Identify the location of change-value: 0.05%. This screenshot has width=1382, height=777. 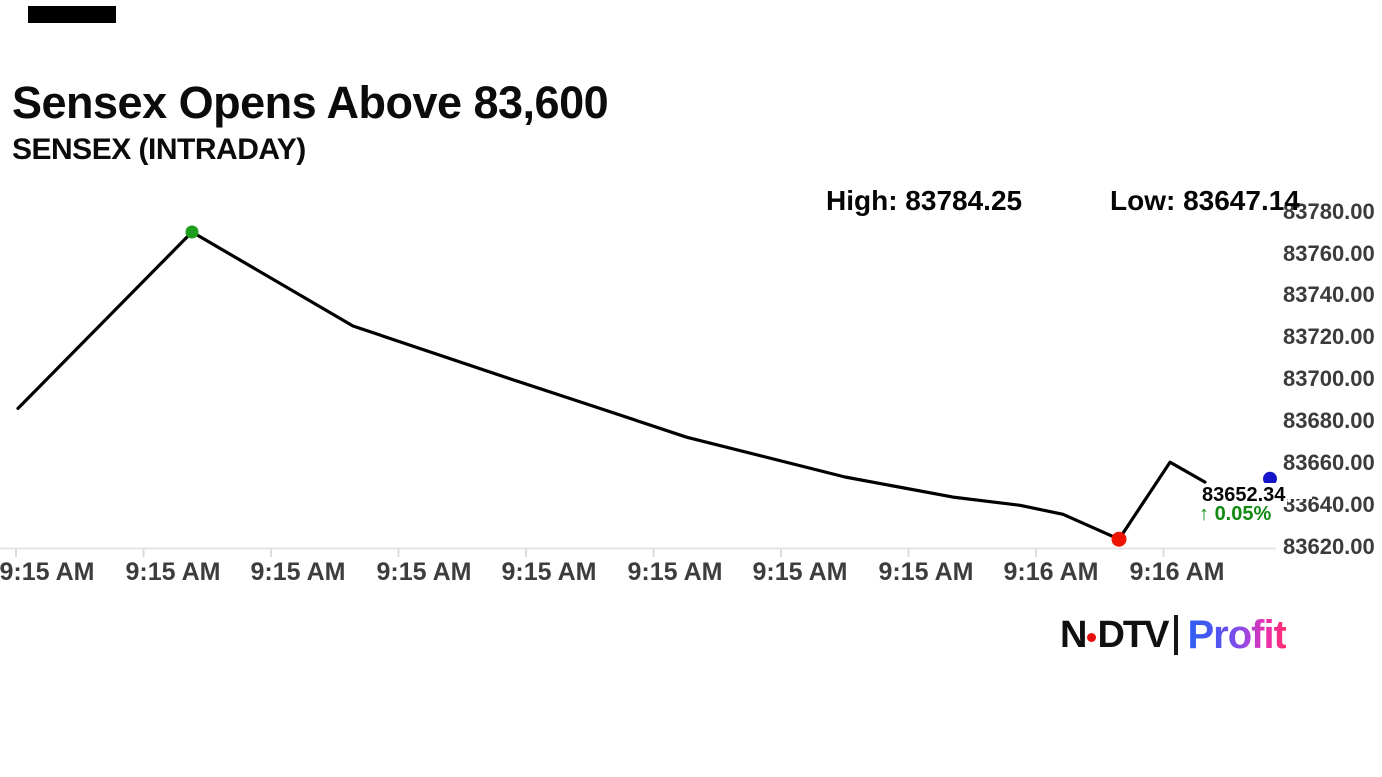
(1243, 514).